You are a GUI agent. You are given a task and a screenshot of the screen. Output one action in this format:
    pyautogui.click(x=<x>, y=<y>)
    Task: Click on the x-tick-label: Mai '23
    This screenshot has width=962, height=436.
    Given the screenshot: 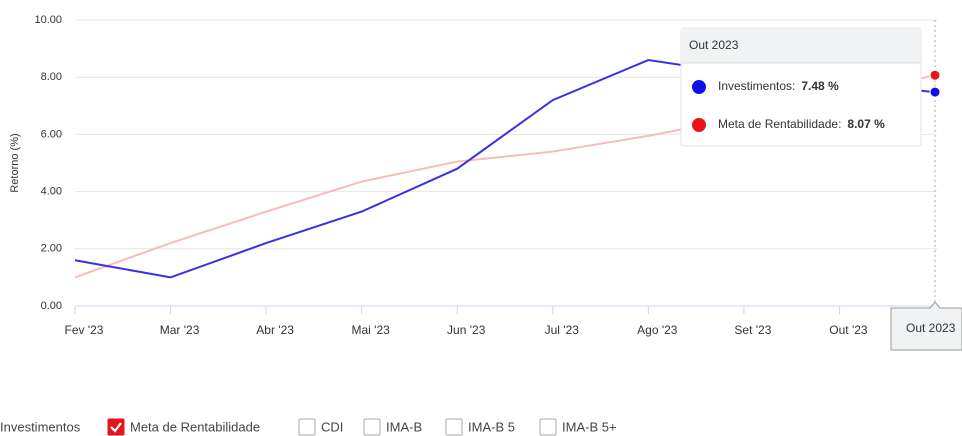 What is the action you would take?
    pyautogui.click(x=371, y=330)
    